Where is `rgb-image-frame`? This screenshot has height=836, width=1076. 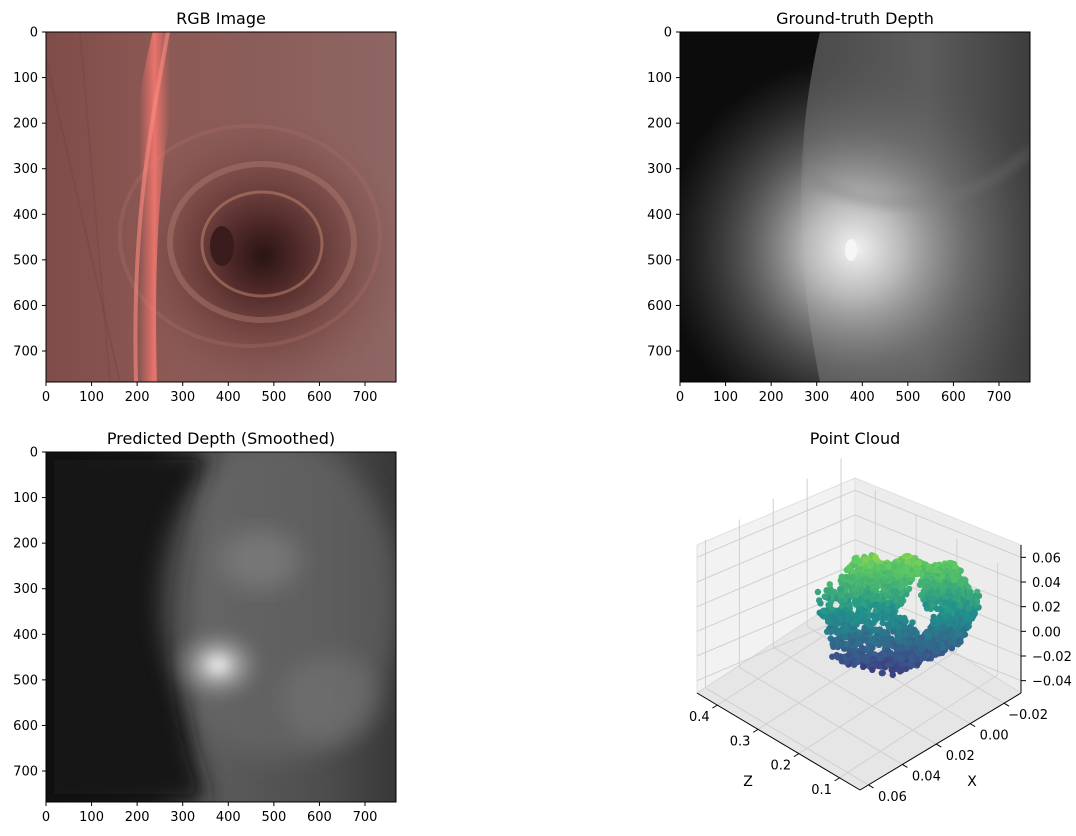
rgb-image-frame is located at coordinates (221, 207).